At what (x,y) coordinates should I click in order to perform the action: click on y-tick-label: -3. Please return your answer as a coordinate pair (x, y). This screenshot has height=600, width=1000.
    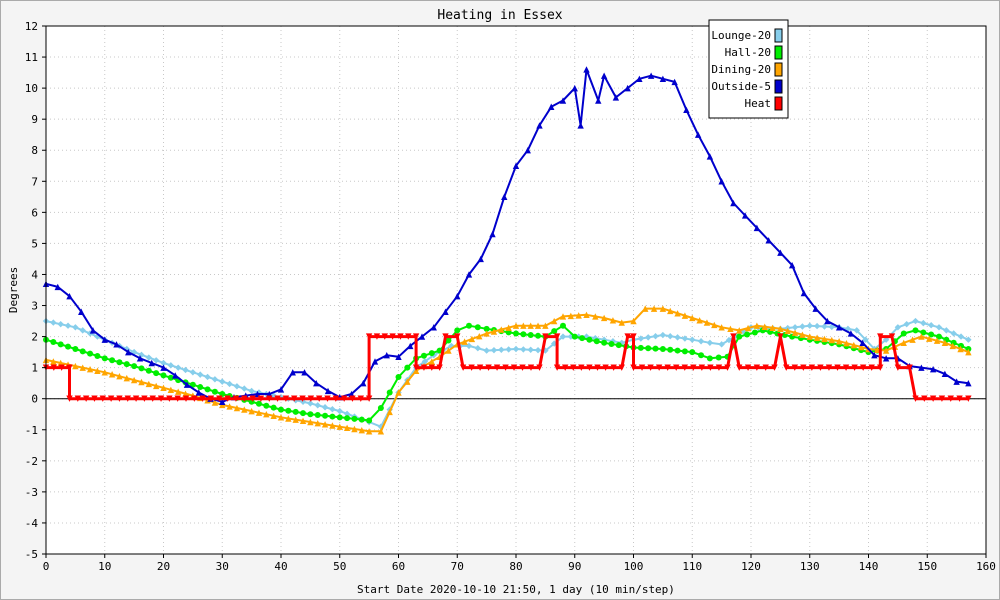
    Looking at the image, I should click on (31, 492).